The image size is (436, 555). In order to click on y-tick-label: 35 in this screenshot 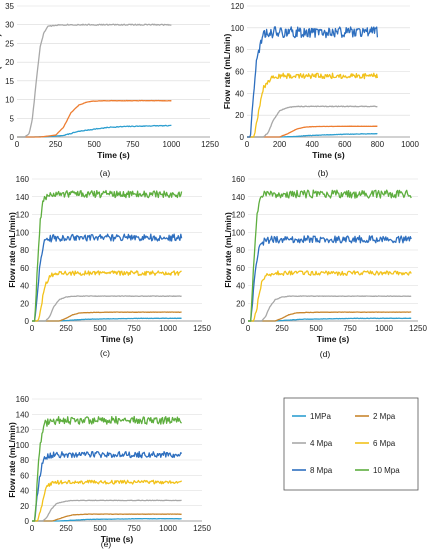, I will do `click(9, 6)`.